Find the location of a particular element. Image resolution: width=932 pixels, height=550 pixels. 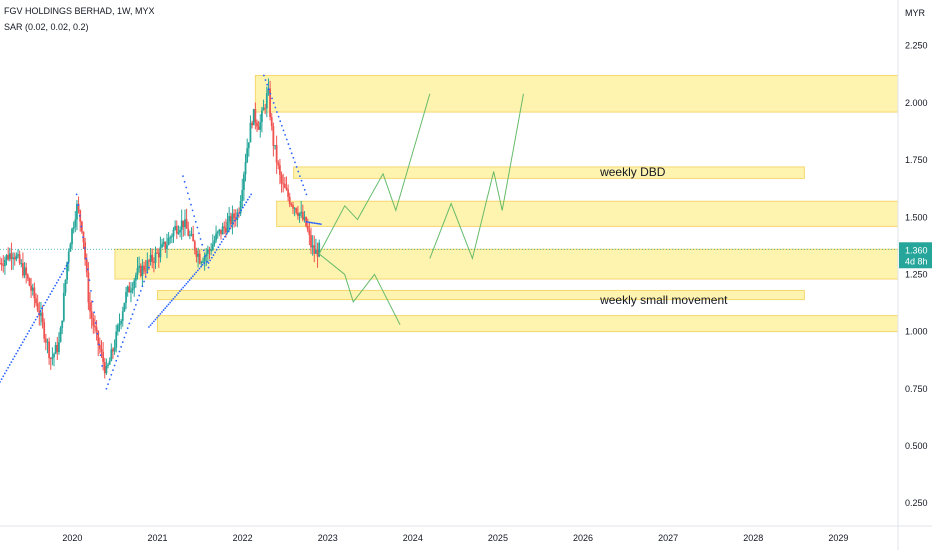

x-tick-label: 2025 is located at coordinates (498, 538).